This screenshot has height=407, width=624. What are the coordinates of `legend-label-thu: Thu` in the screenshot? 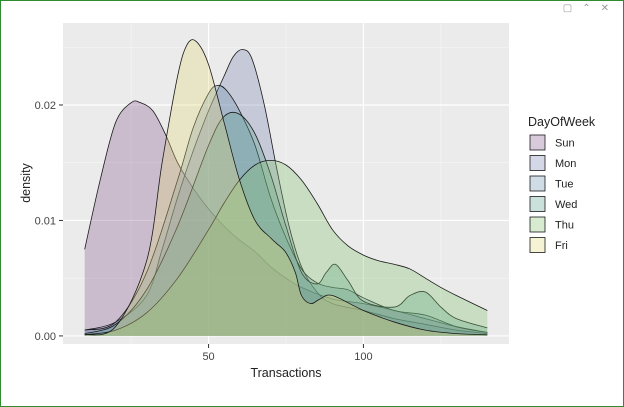 It's located at (564, 226).